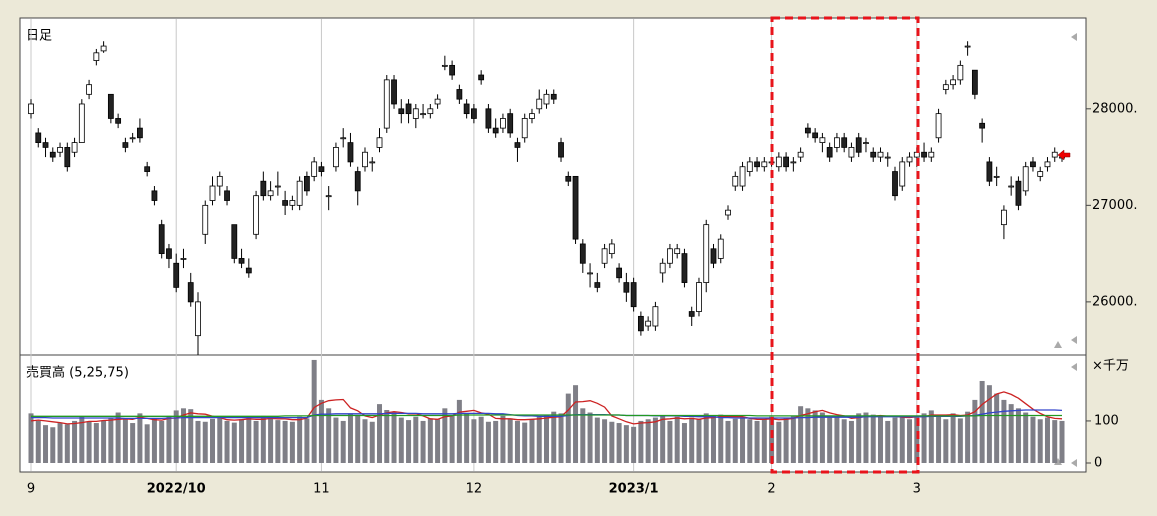 This screenshot has height=516, width=1157. I want to click on x-tick-label: 2022/10, so click(176, 489).